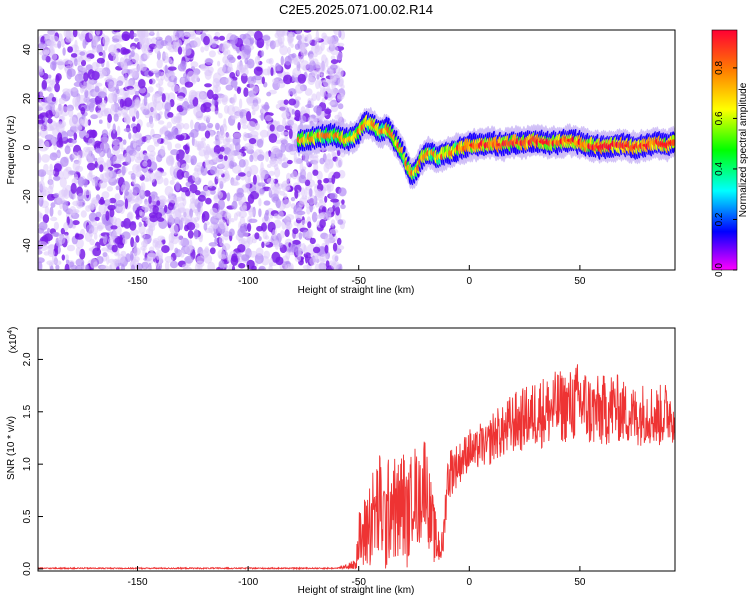 The width and height of the screenshot is (750, 600). What do you see at coordinates (470, 281) in the screenshot?
I see `x-tick-label: 0` at bounding box center [470, 281].